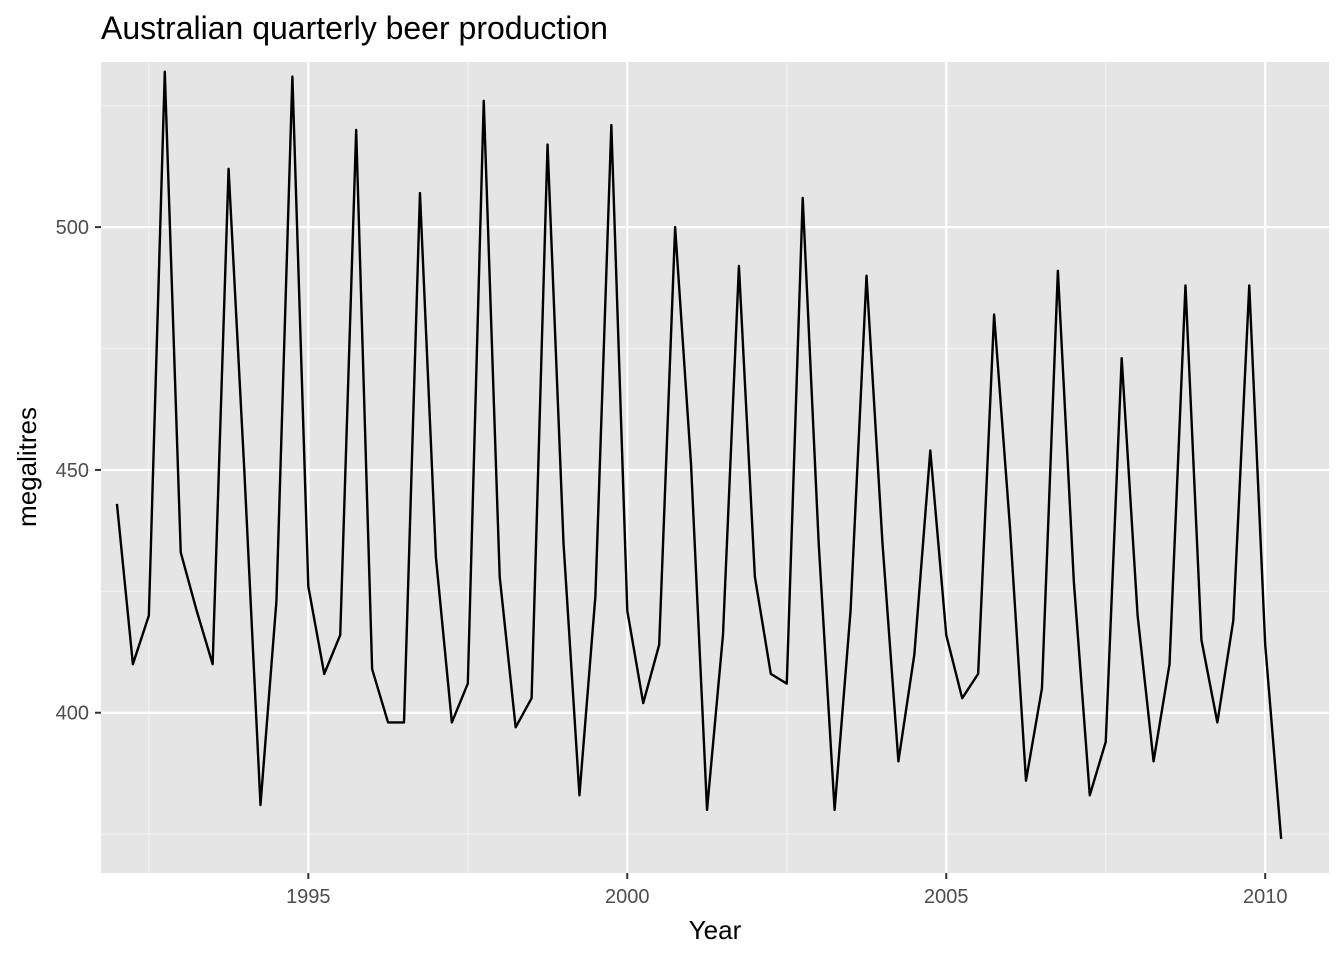  I want to click on y-tick-label: 500, so click(72, 228).